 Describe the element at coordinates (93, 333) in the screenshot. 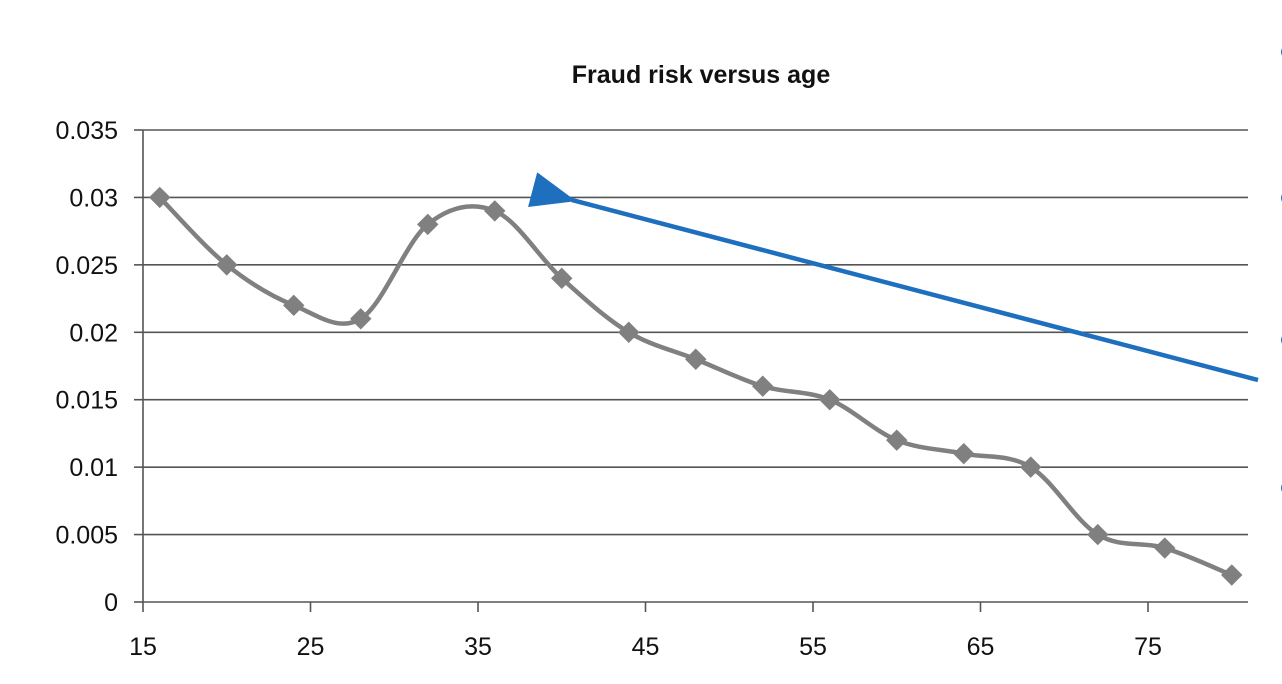

I see `y-tick-label: 0.02` at that location.